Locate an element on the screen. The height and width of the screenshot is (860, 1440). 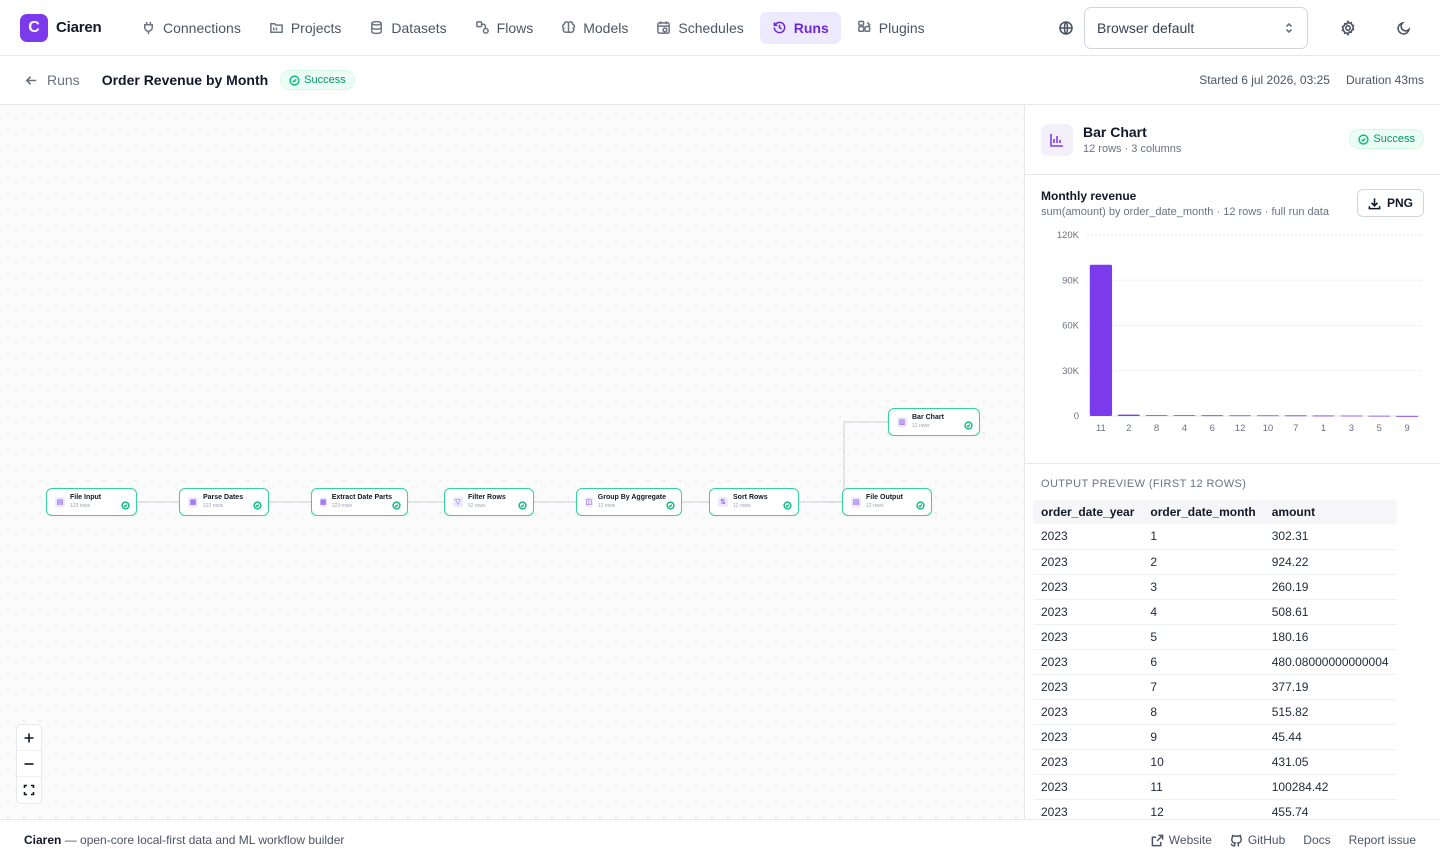
settings-button is located at coordinates (1348, 28).